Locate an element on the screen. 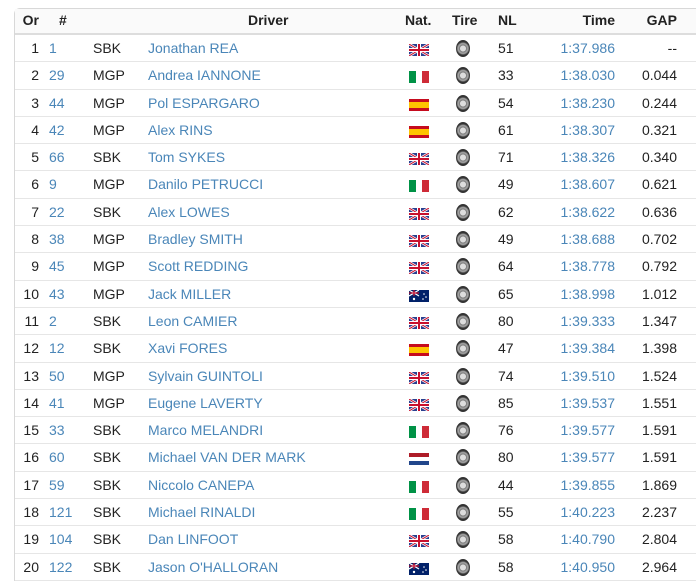 The width and height of the screenshot is (696, 581). driver-link: Danilo PETRUCCI is located at coordinates (206, 184).